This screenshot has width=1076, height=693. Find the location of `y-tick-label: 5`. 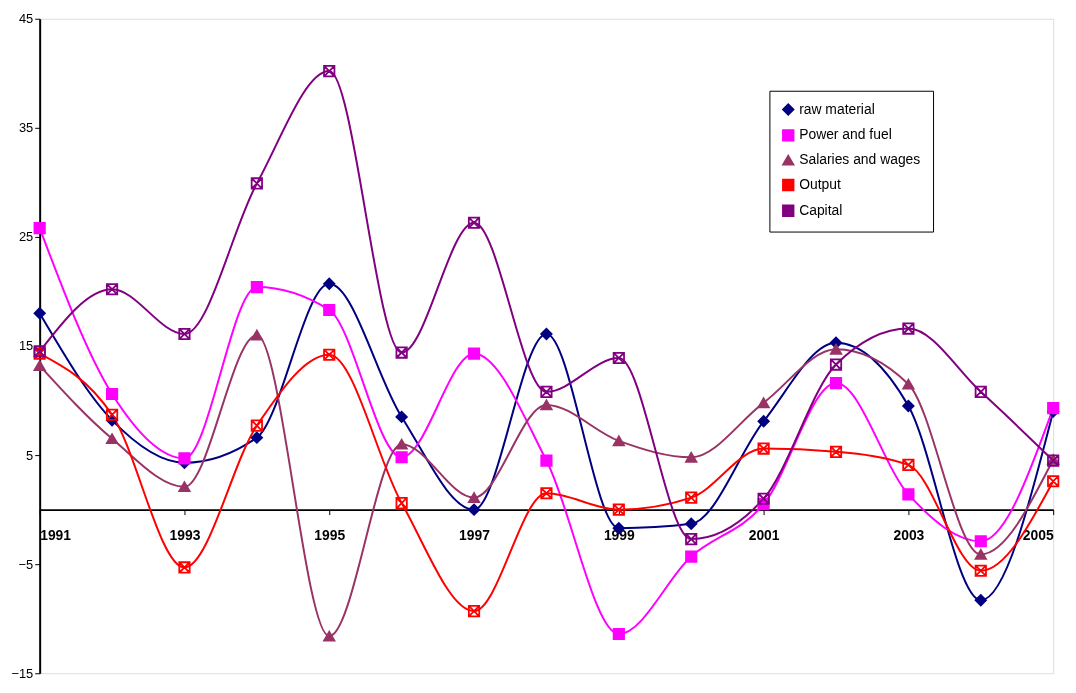

y-tick-label: 5 is located at coordinates (30, 455).